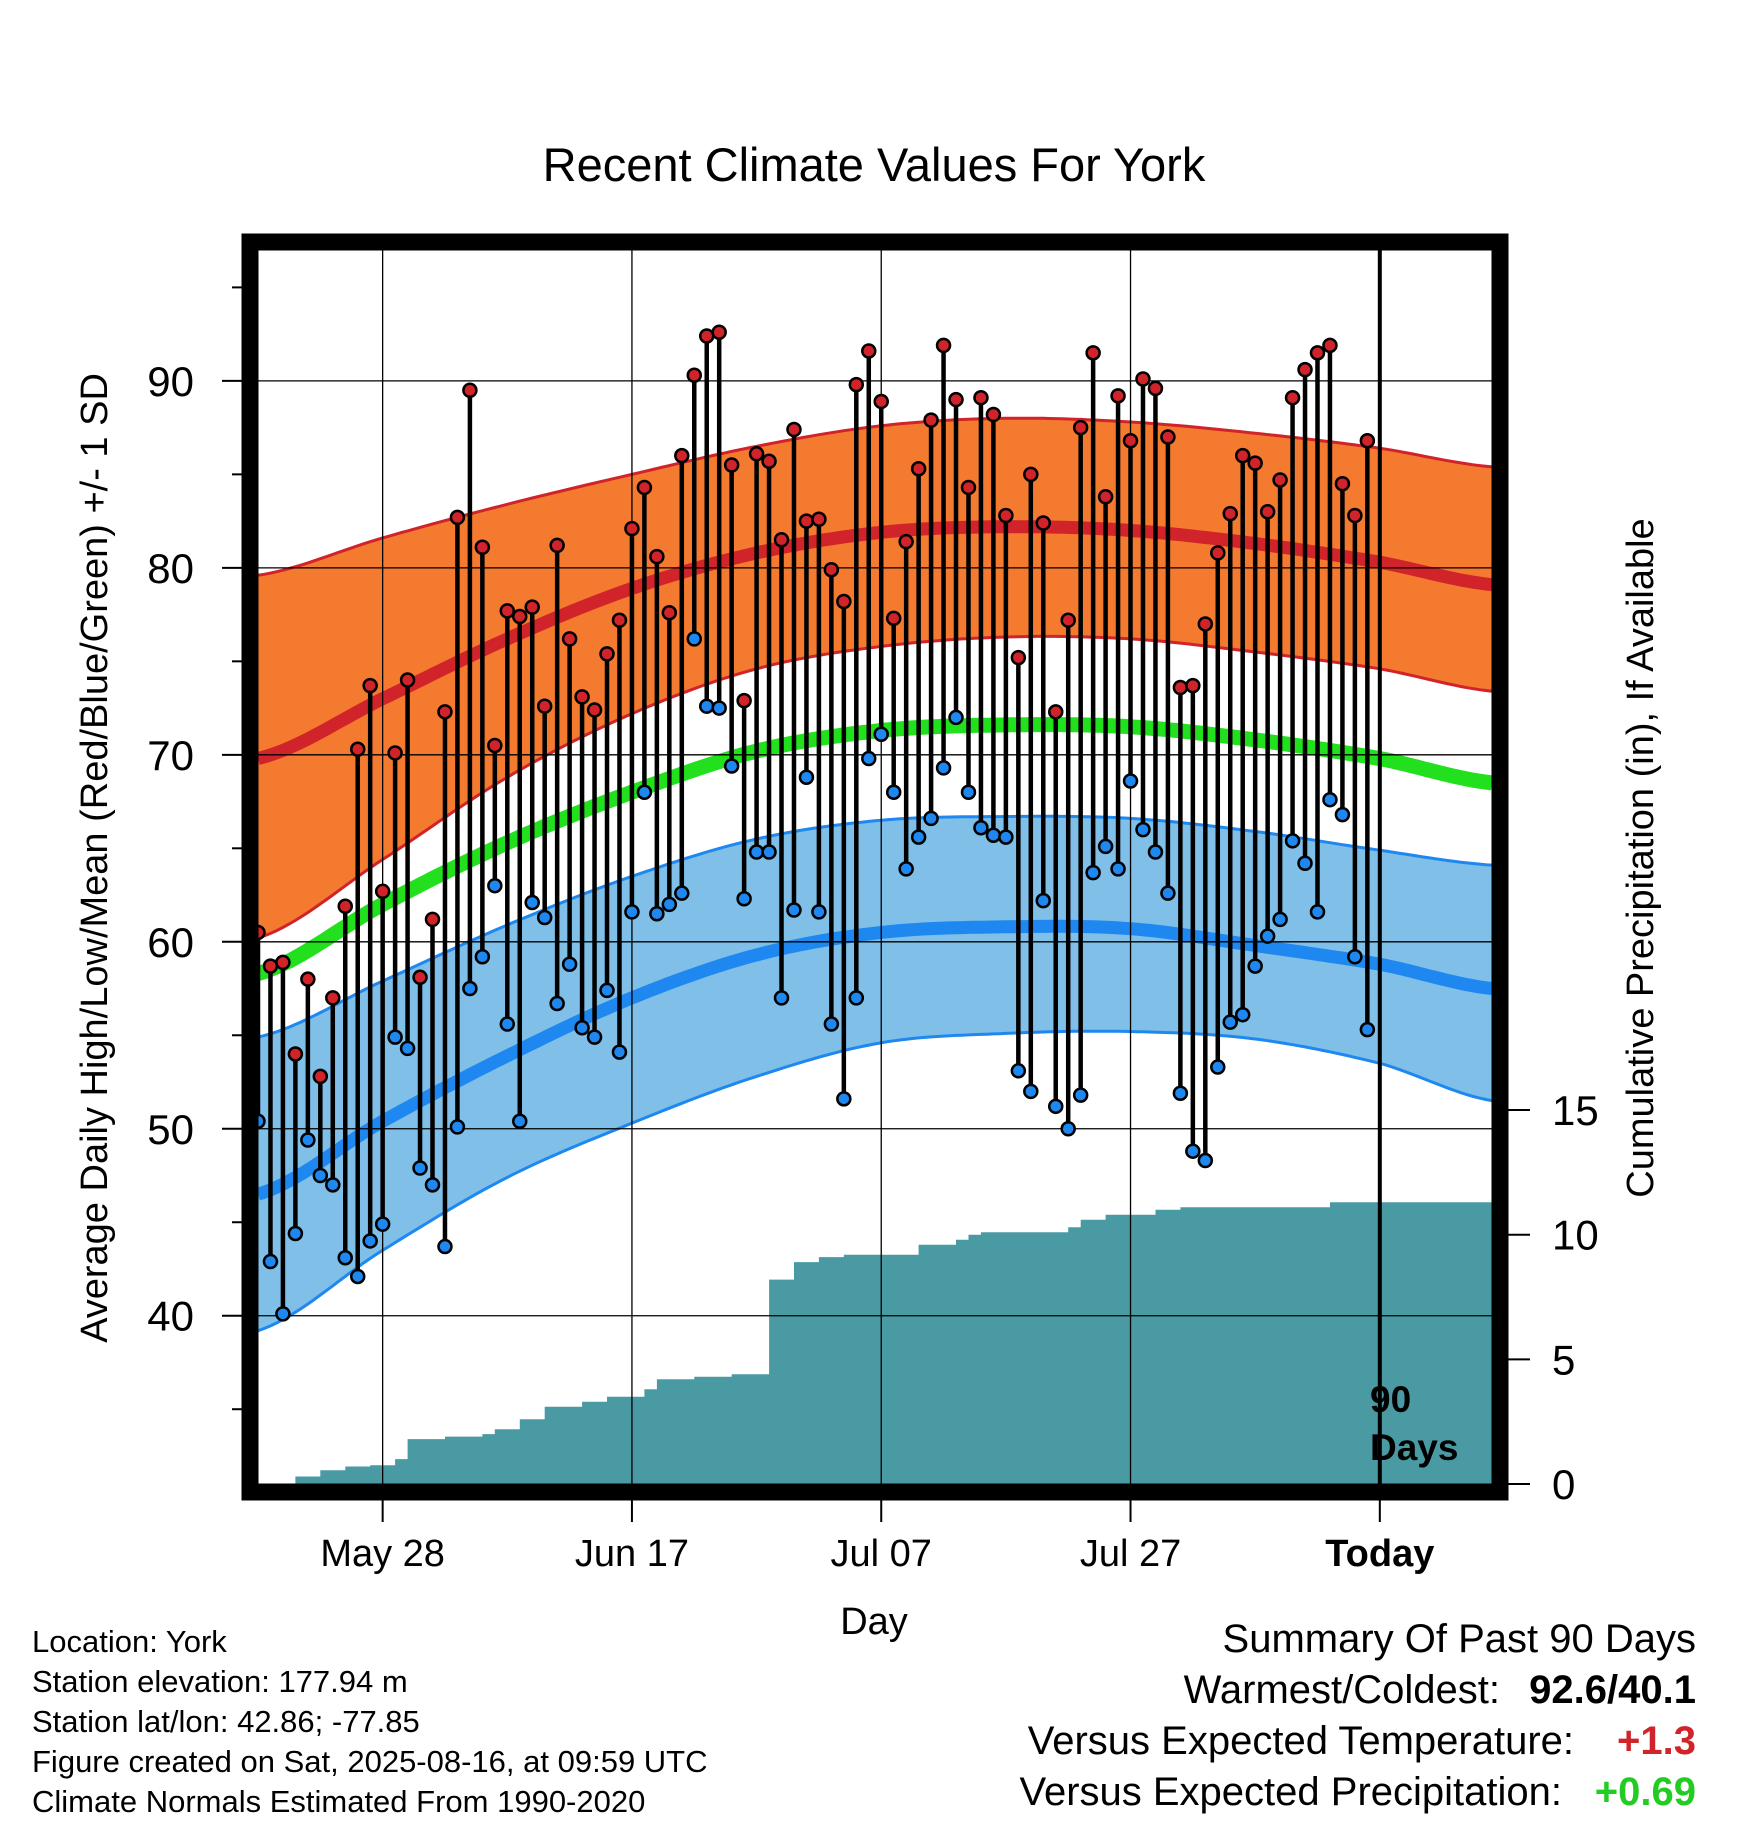 The width and height of the screenshot is (1748, 1828). I want to click on summary-precip-row: Versus Expected Precipitation: +0.69, so click(1357, 1792).